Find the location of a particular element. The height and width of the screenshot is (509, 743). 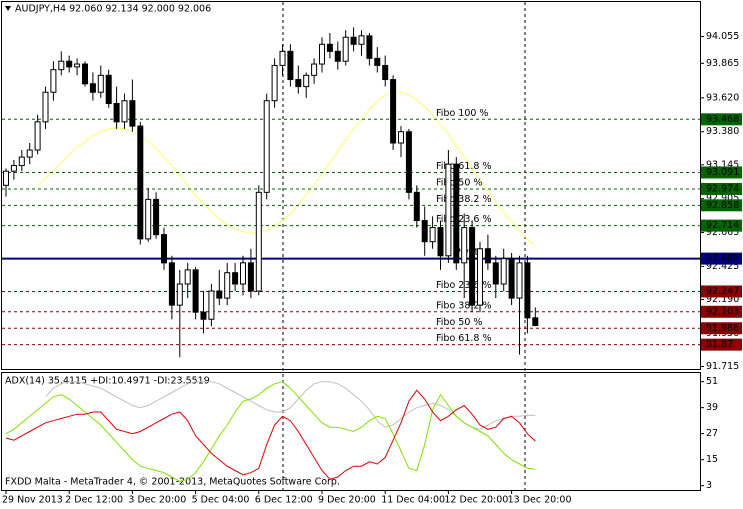

level-price: 92.480 is located at coordinates (722, 258).